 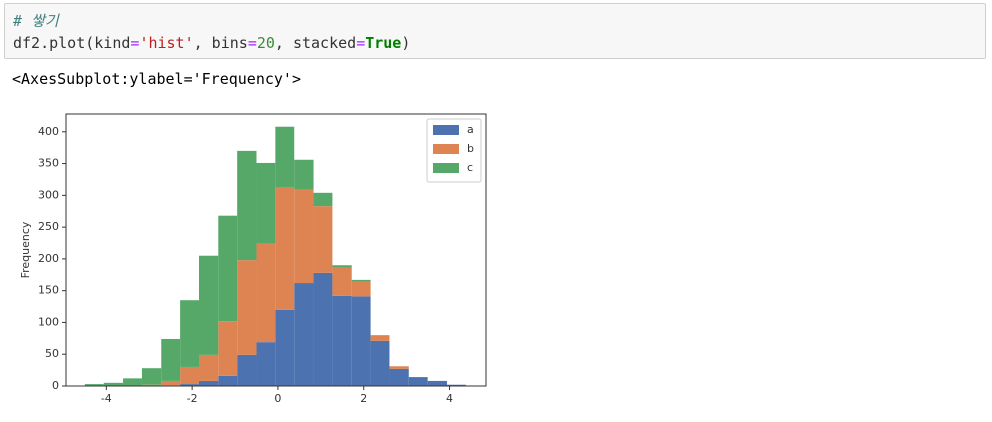 I want to click on code-token: ), so click(x=406, y=43).